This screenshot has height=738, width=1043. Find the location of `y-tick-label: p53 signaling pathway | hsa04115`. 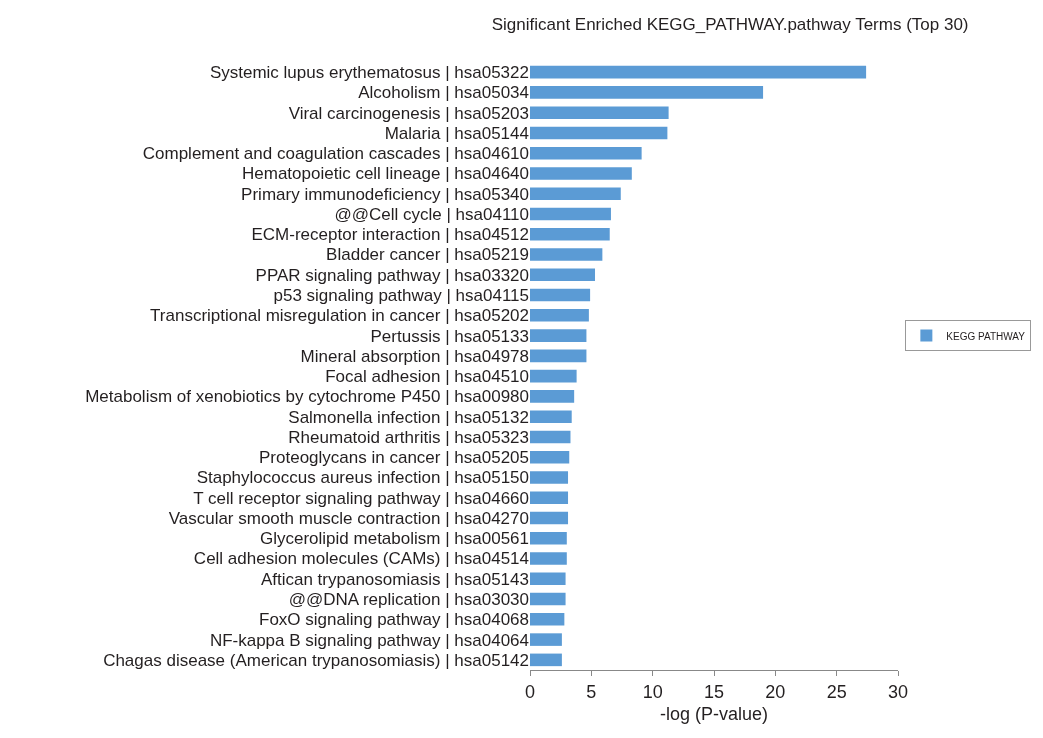

y-tick-label: p53 signaling pathway | hsa04115 is located at coordinates (401, 296).